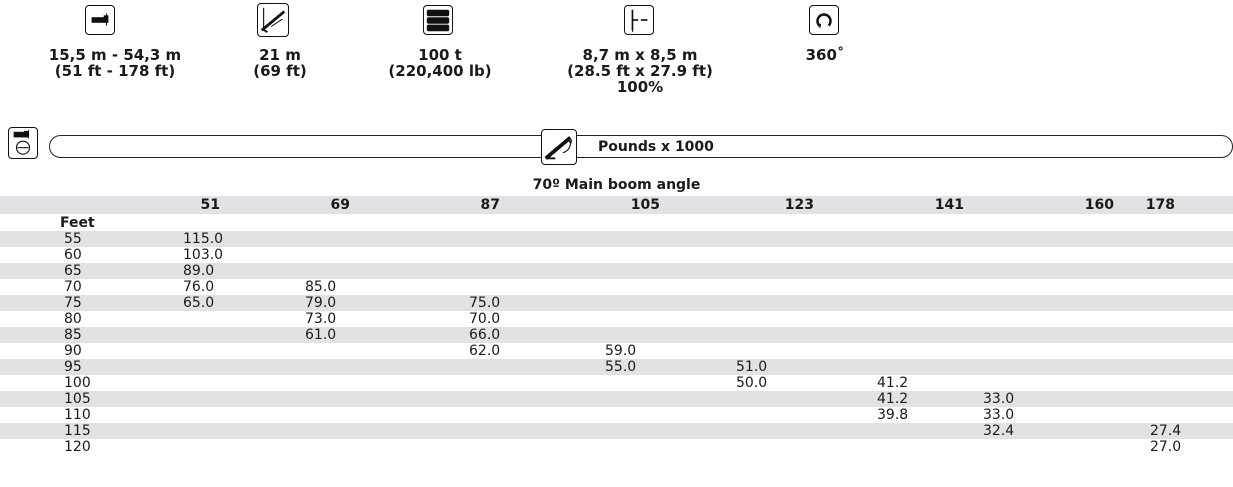 The height and width of the screenshot is (487, 1233). I want to click on table-cell: 73.0, so click(321, 319).